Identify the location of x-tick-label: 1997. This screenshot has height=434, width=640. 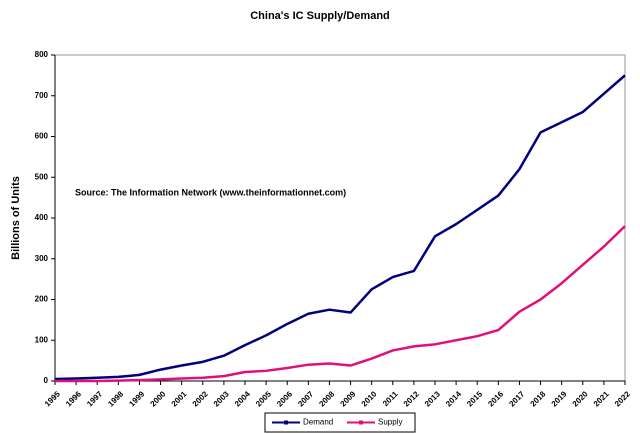
(94, 398).